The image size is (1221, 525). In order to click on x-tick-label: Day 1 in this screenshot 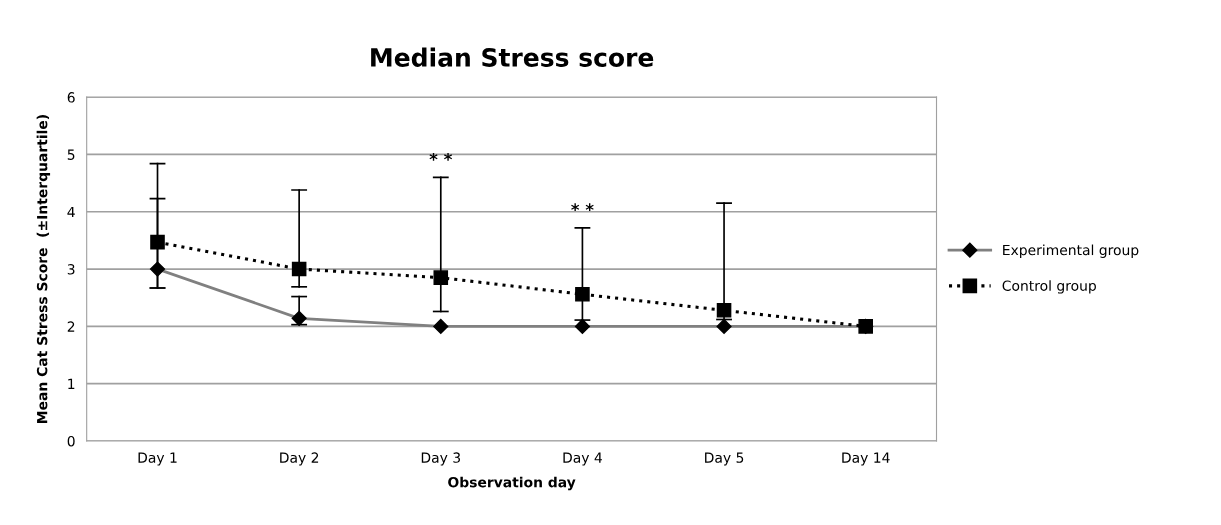, I will do `click(157, 459)`.